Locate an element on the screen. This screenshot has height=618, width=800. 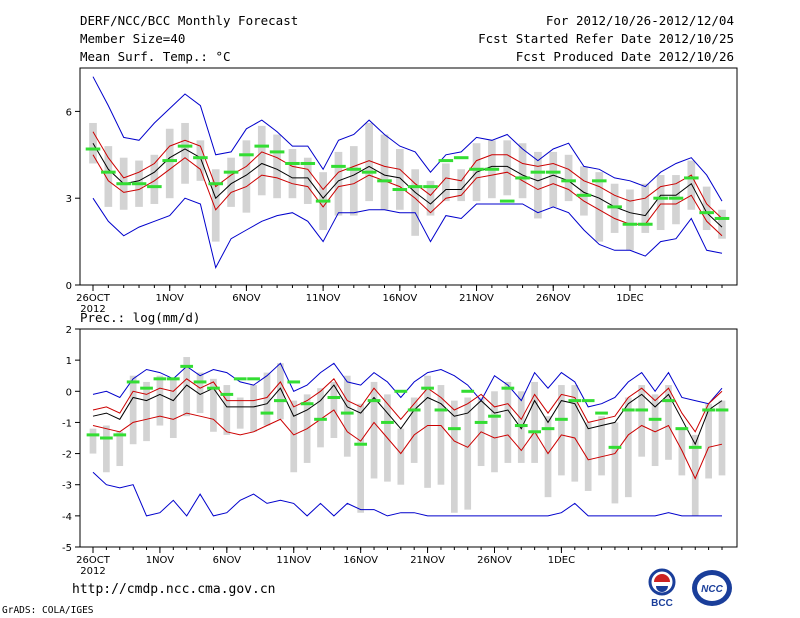
title-right-1: For 2012/10/26-2012/12/04 is located at coordinates (639, 20).